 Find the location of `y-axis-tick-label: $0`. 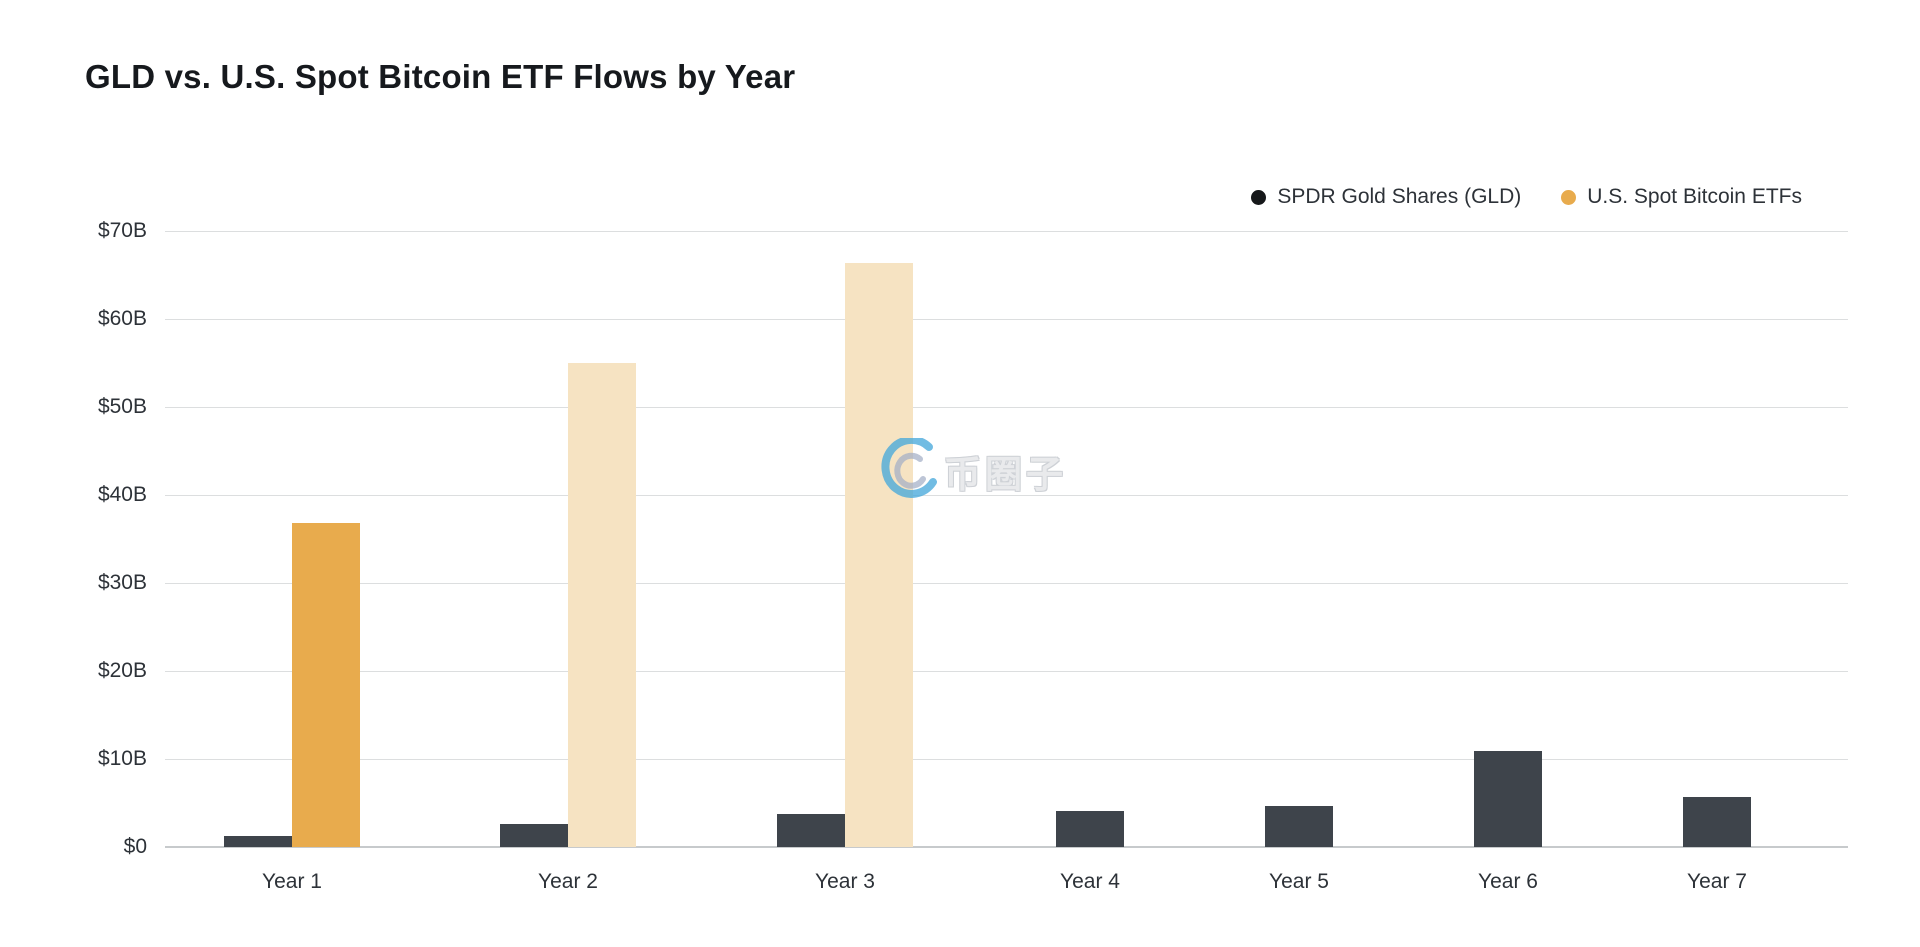

y-axis-tick-label: $0 is located at coordinates (135, 846).